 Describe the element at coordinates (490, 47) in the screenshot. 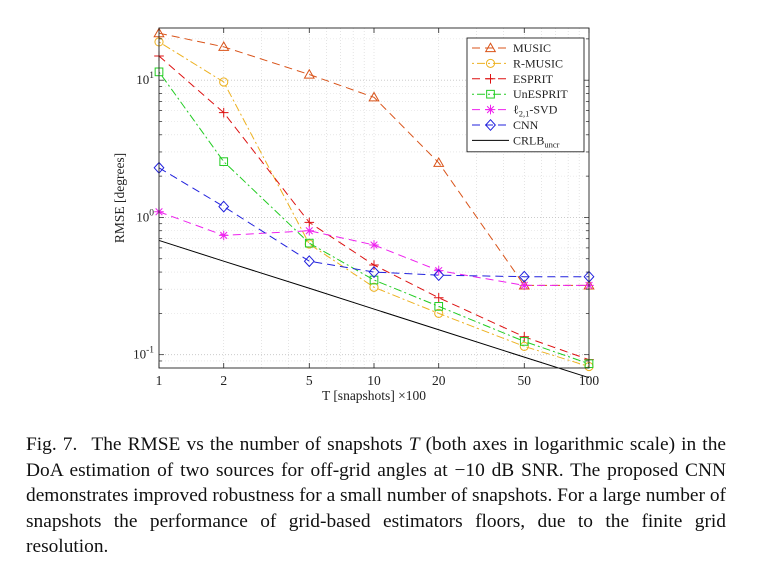

I see `legend-marker-music` at that location.